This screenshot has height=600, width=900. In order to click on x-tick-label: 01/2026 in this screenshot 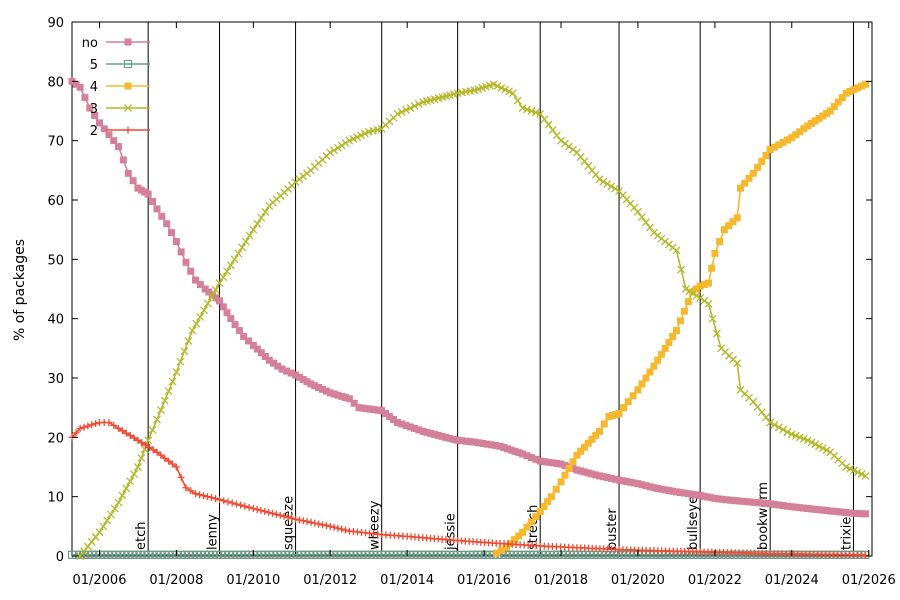, I will do `click(869, 580)`.